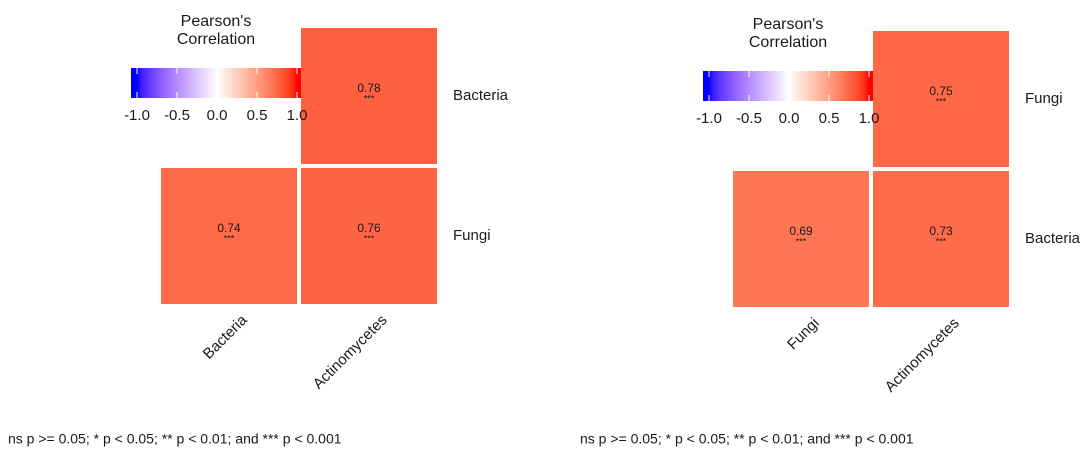 The image size is (1092, 455). I want to click on x-tick-label: Fungi, so click(803, 334).